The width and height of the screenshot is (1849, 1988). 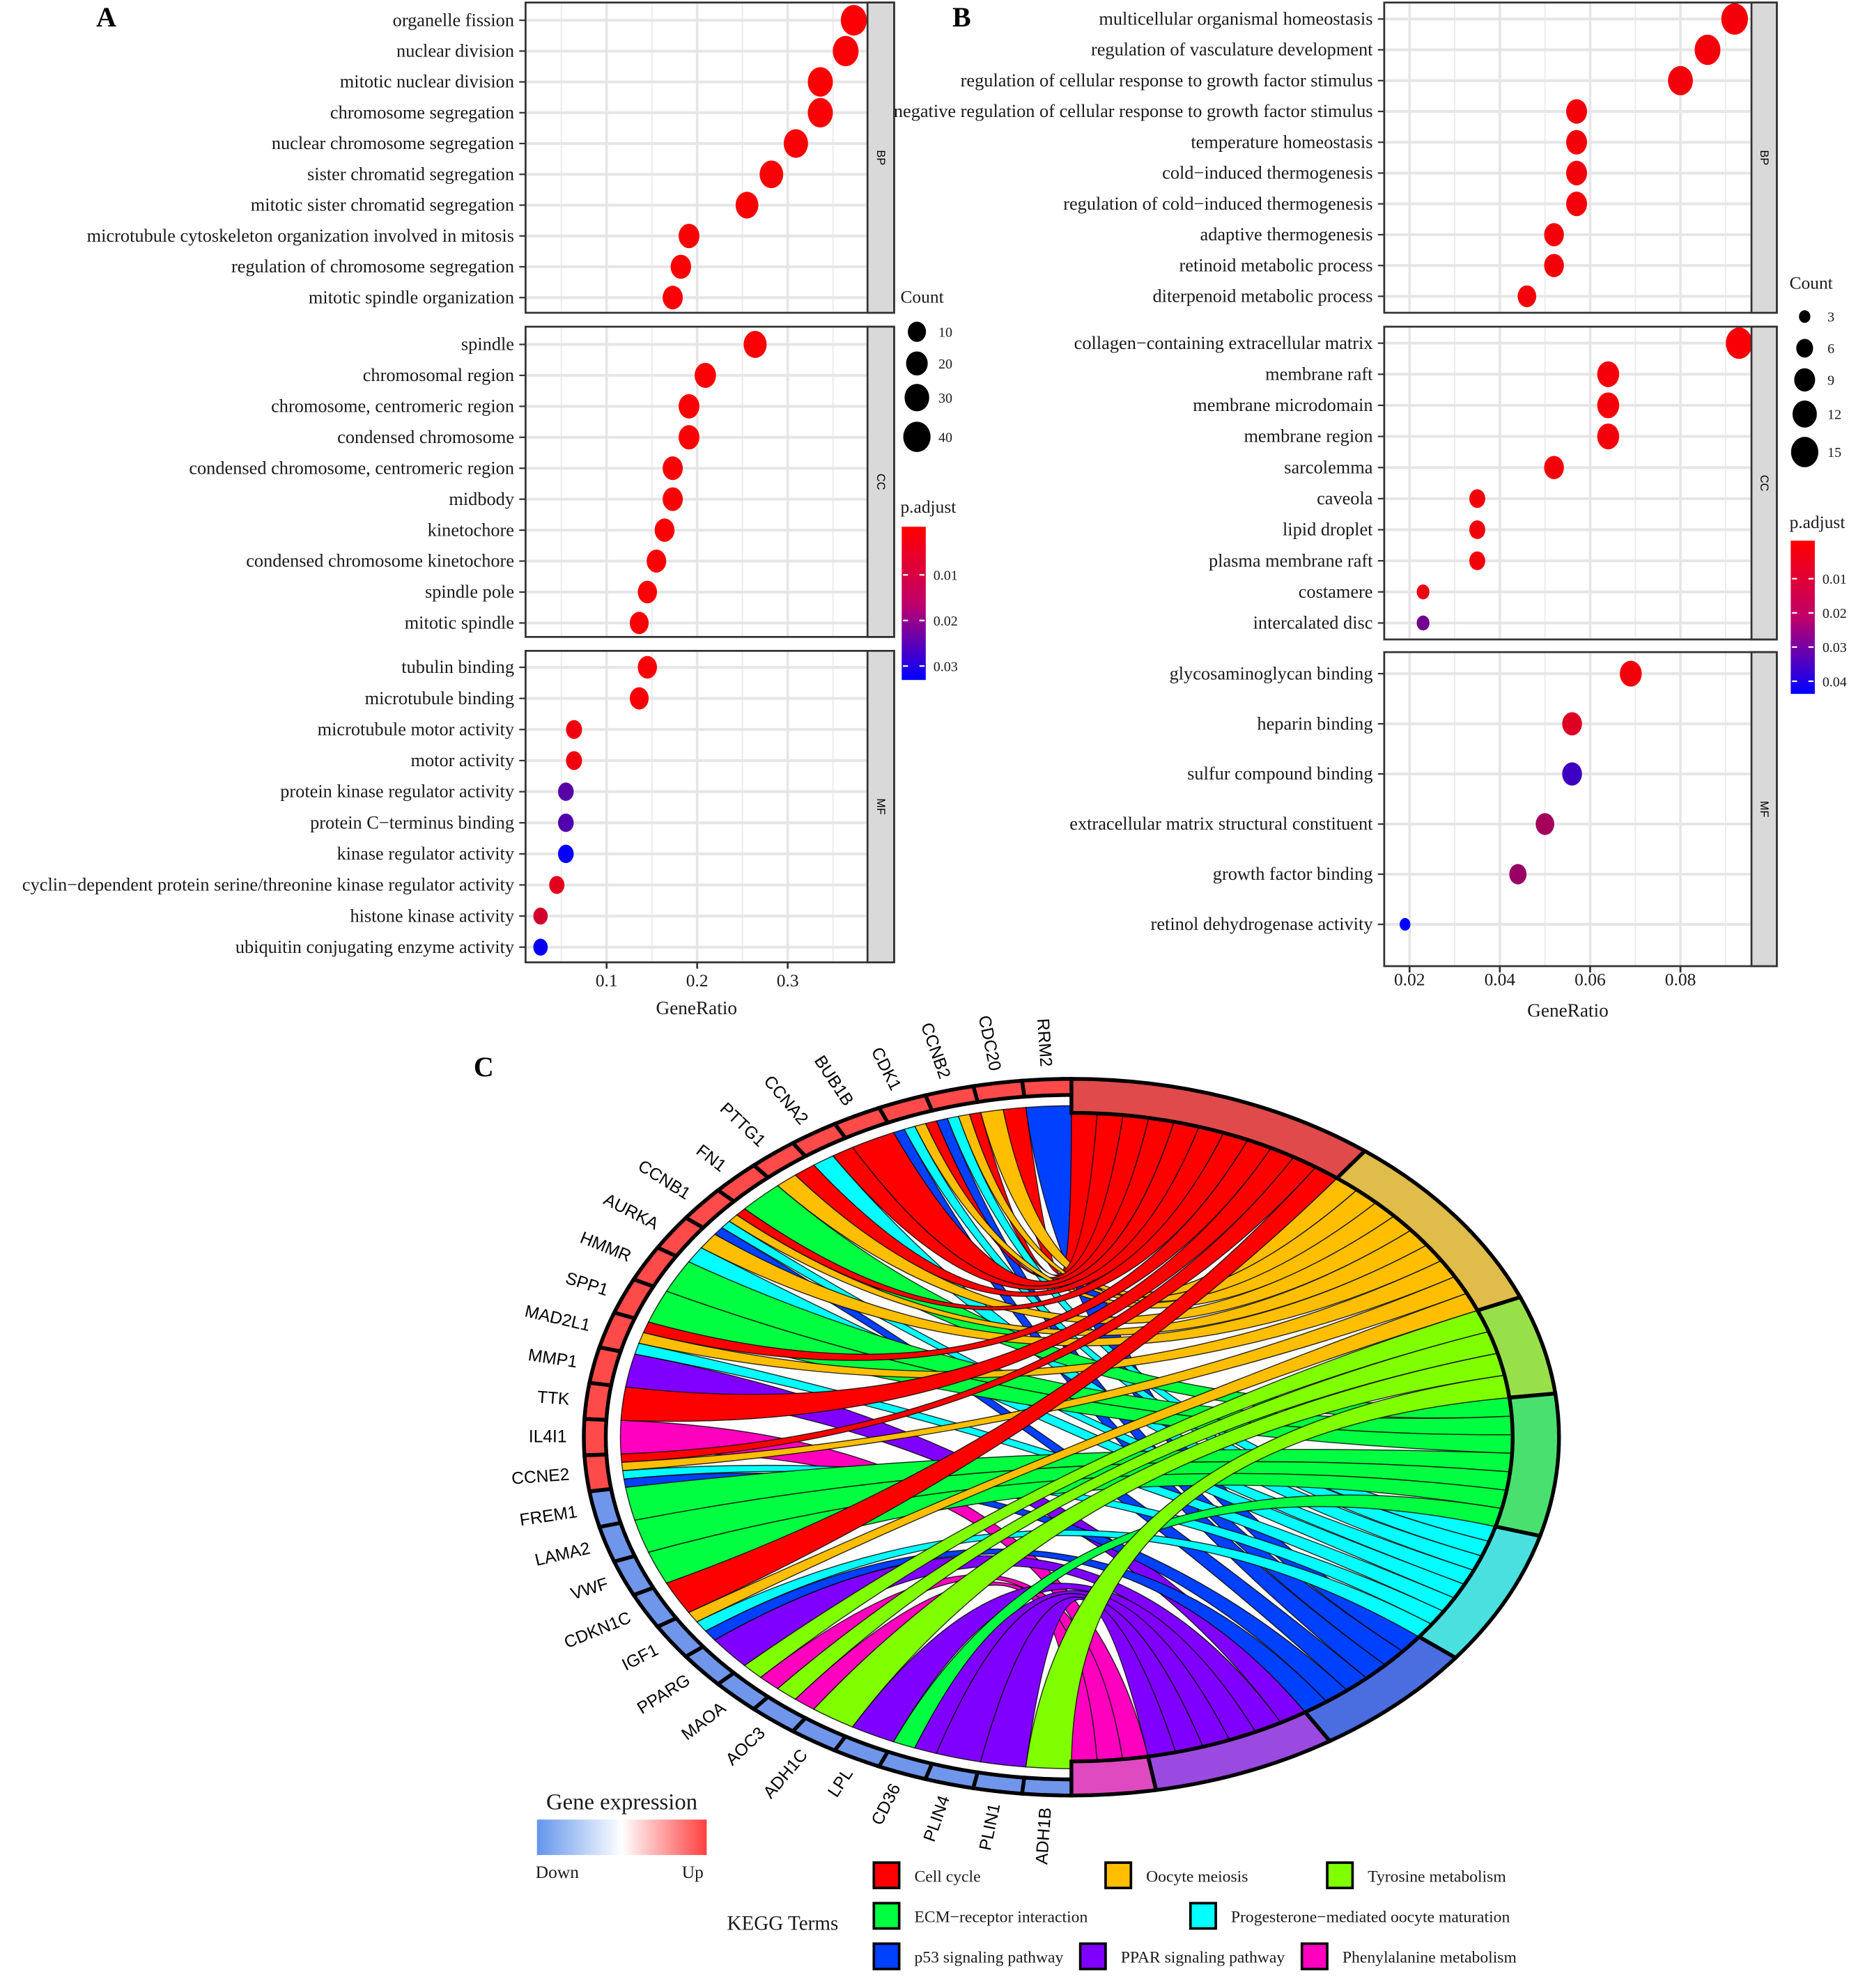 I want to click on term-label: nuclear division, so click(x=455, y=51).